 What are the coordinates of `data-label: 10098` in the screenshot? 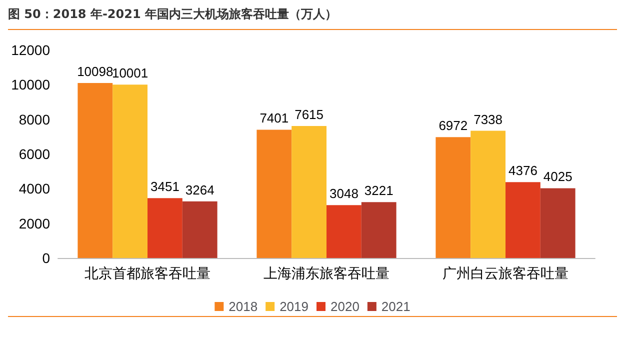 It's located at (95, 71).